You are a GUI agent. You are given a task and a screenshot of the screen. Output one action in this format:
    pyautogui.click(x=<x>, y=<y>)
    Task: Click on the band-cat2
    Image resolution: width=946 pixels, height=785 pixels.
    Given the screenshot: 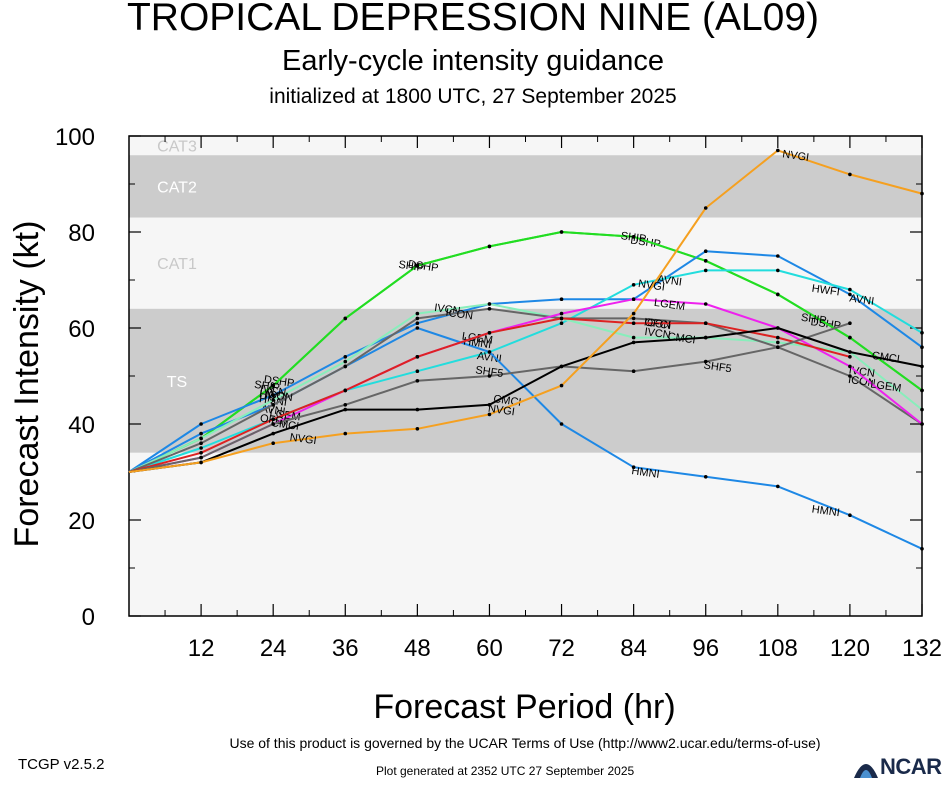 What is the action you would take?
    pyautogui.click(x=525, y=186)
    